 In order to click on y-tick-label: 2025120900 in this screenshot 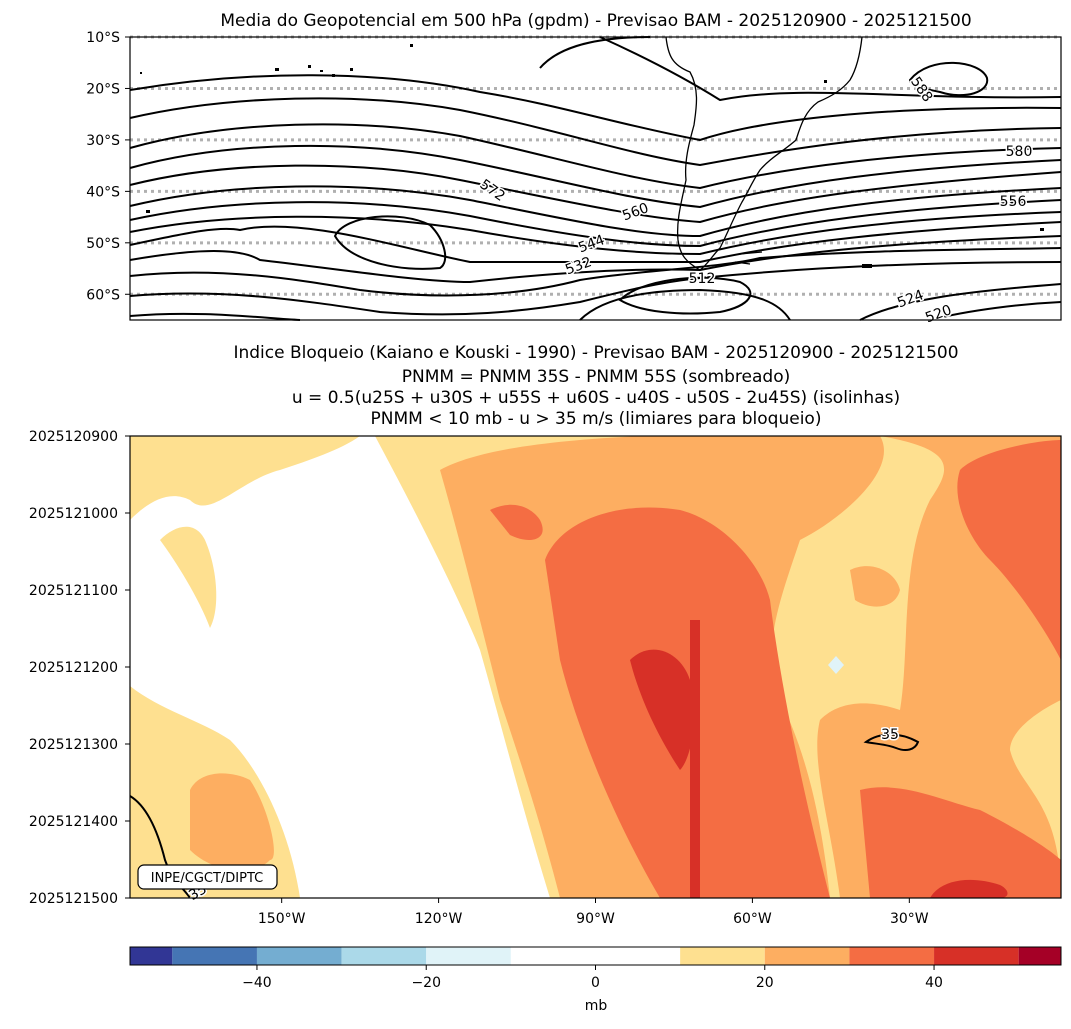, I will do `click(73, 437)`.